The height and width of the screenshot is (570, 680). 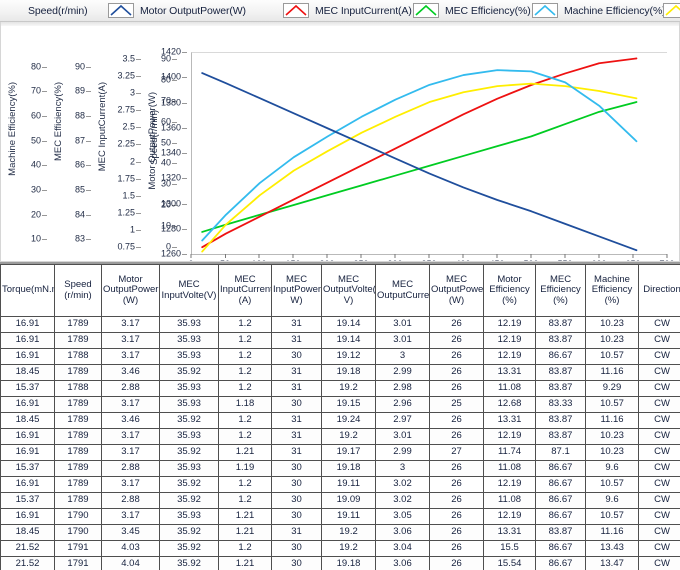 What do you see at coordinates (560, 290) in the screenshot?
I see `table-header-cell: MEC Efficiency (%)` at bounding box center [560, 290].